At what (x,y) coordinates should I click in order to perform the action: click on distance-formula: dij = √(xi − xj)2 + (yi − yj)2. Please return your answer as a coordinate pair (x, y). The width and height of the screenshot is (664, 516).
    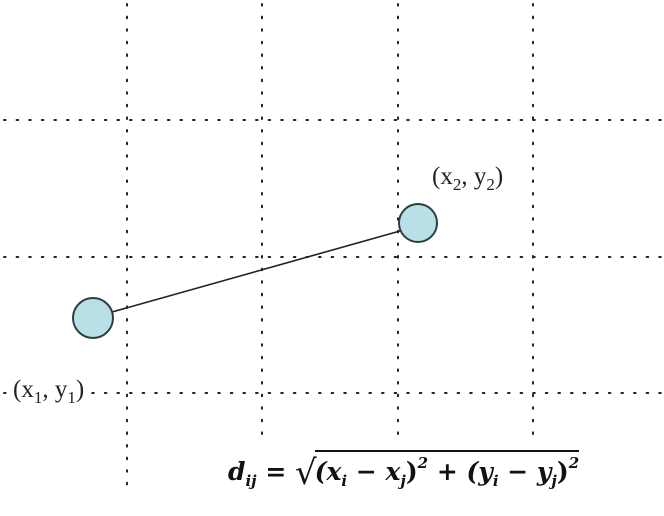
    Looking at the image, I should click on (404, 471).